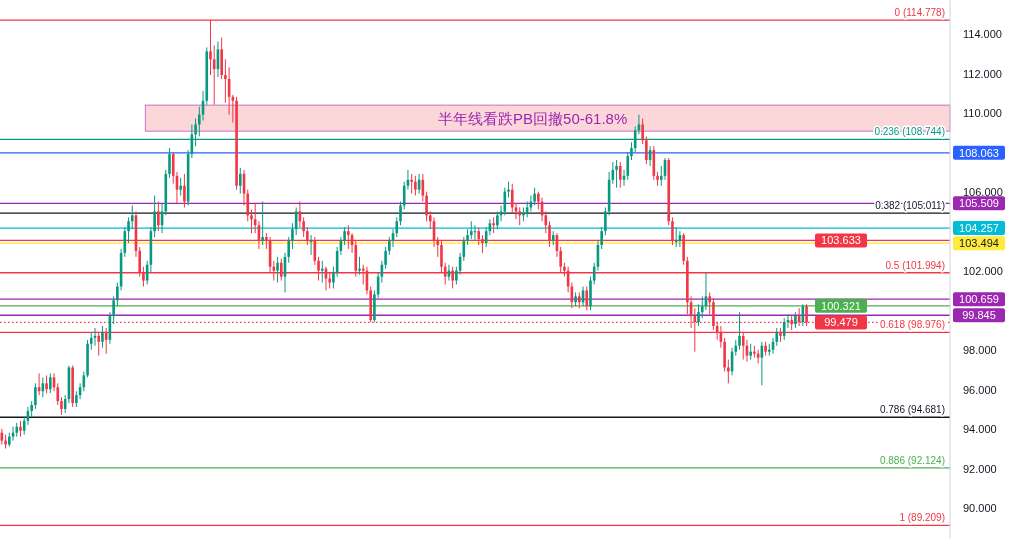 The width and height of the screenshot is (1024, 538). I want to click on y-tick-label: 96.000, so click(980, 389).